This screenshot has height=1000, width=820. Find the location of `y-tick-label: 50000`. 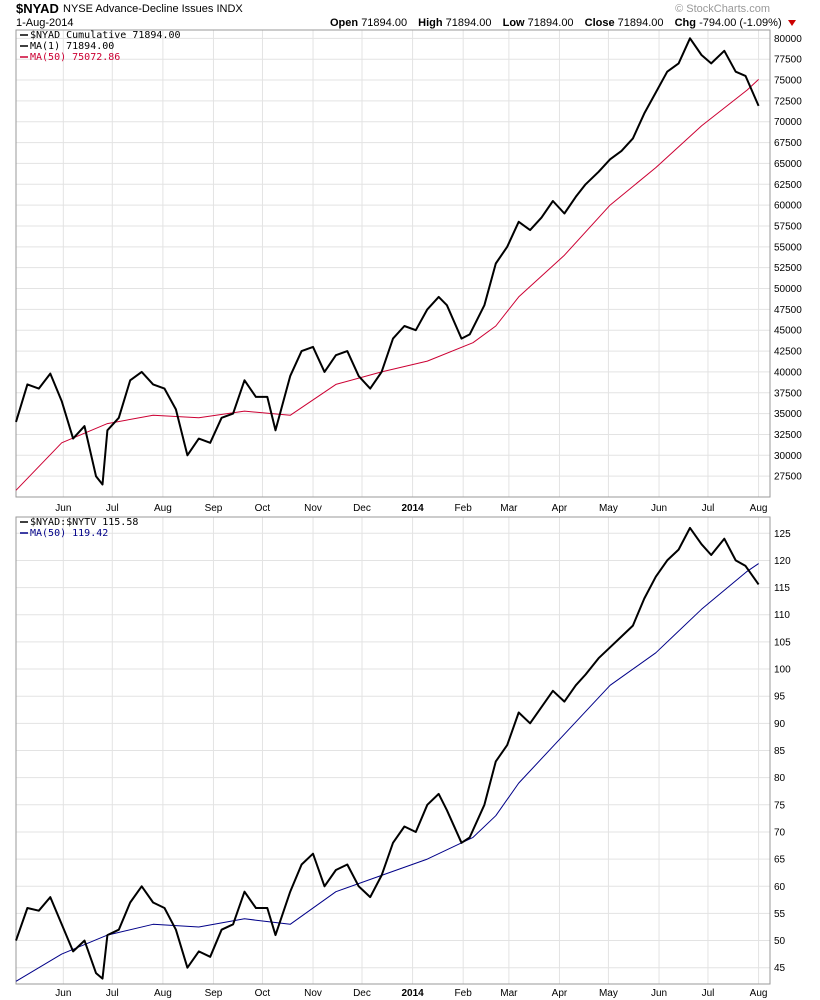

y-tick-label: 50000 is located at coordinates (788, 289).